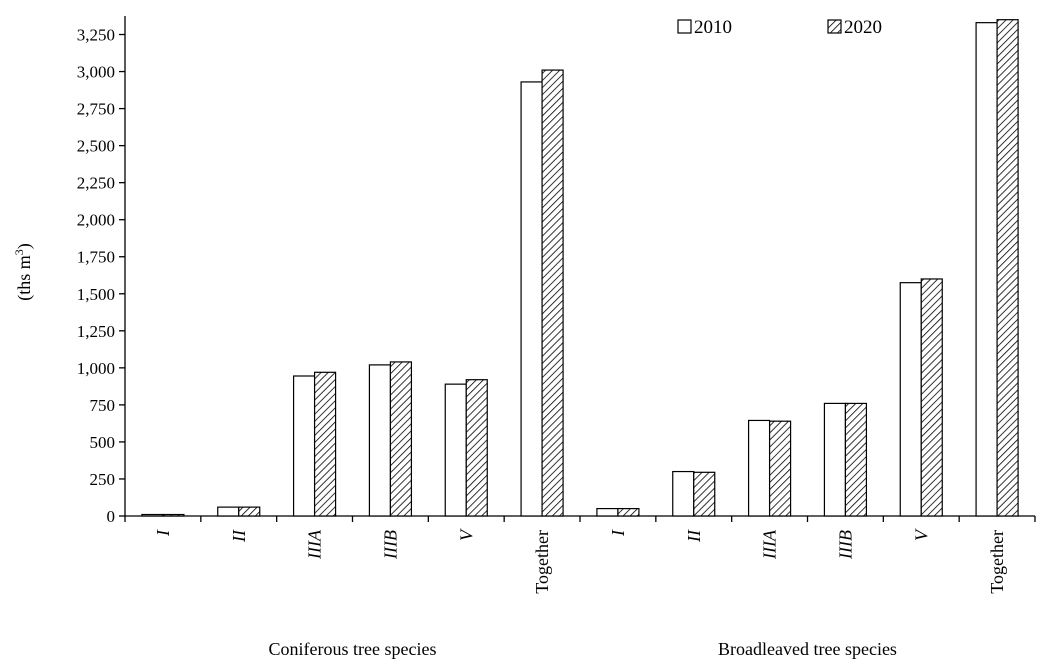 This screenshot has height=664, width=1047. I want to click on y-tick-label: 1,500, so click(96, 294).